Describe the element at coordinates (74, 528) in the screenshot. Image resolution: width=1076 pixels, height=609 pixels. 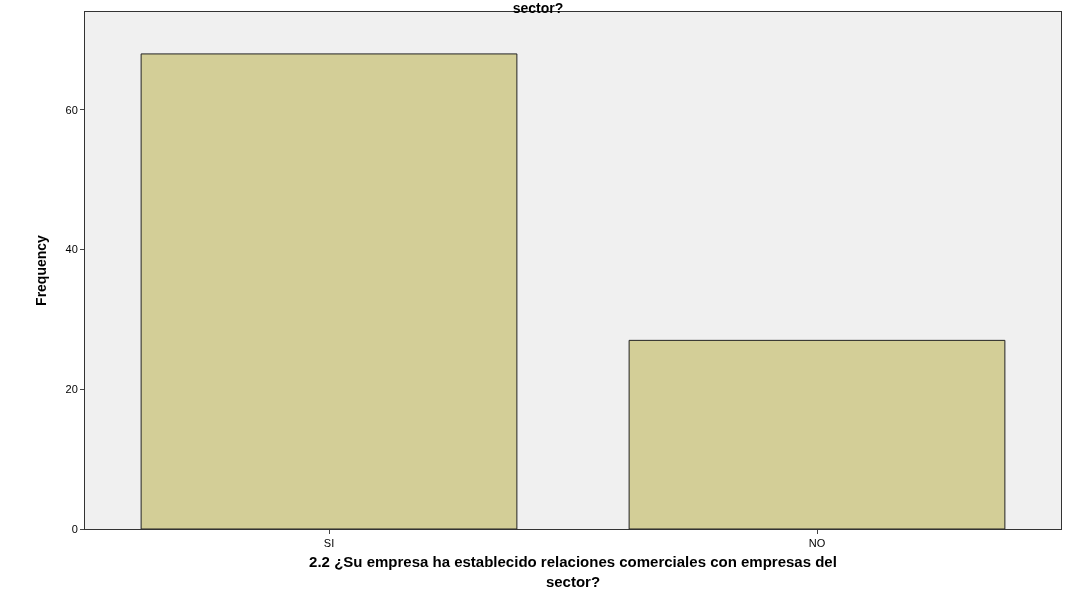
I see `y-tick-label: 0` at that location.